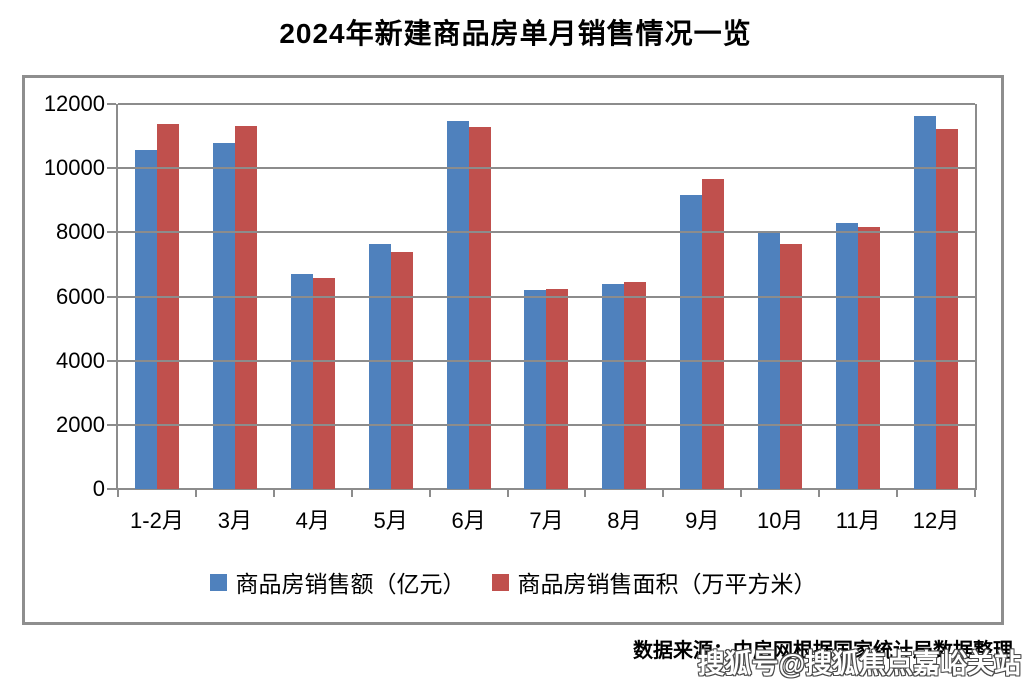 This screenshot has width=1031, height=679. What do you see at coordinates (157, 520) in the screenshot?
I see `x-axis-label-1-2月: 1-2月` at bounding box center [157, 520].